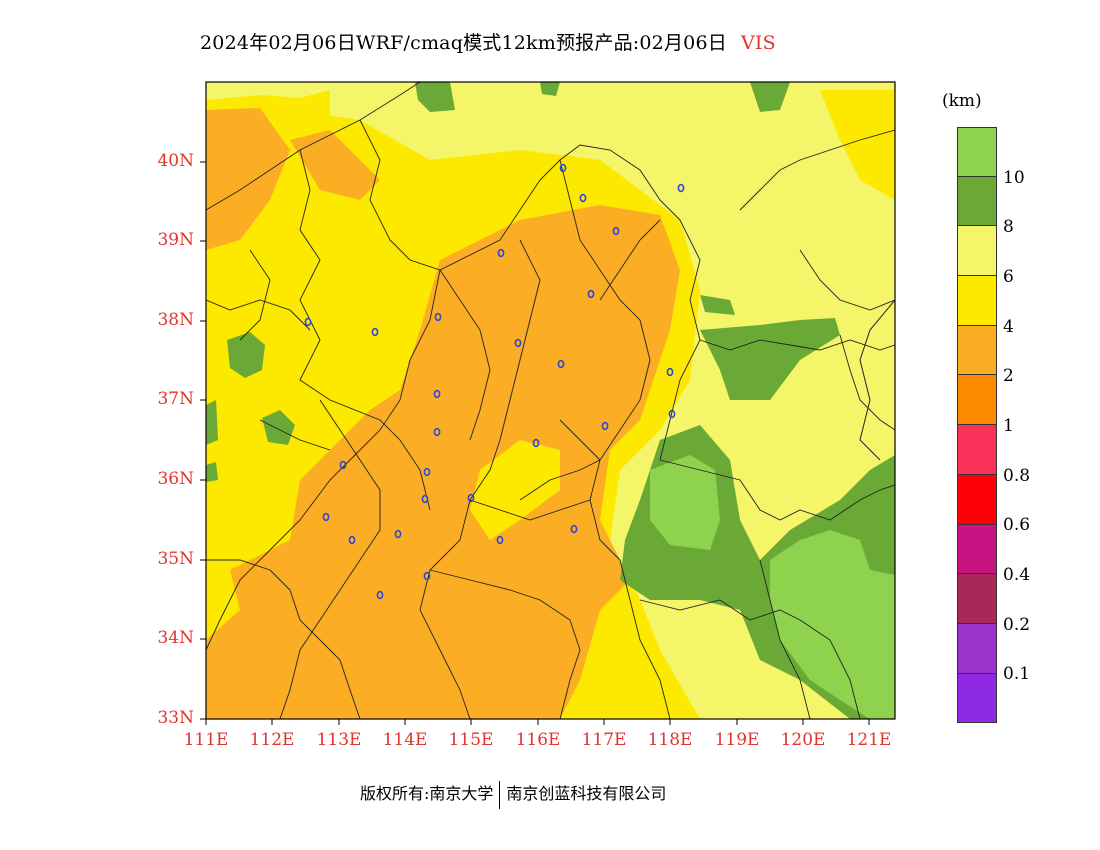  I want to click on lon-label-111: 111E, so click(206, 740).